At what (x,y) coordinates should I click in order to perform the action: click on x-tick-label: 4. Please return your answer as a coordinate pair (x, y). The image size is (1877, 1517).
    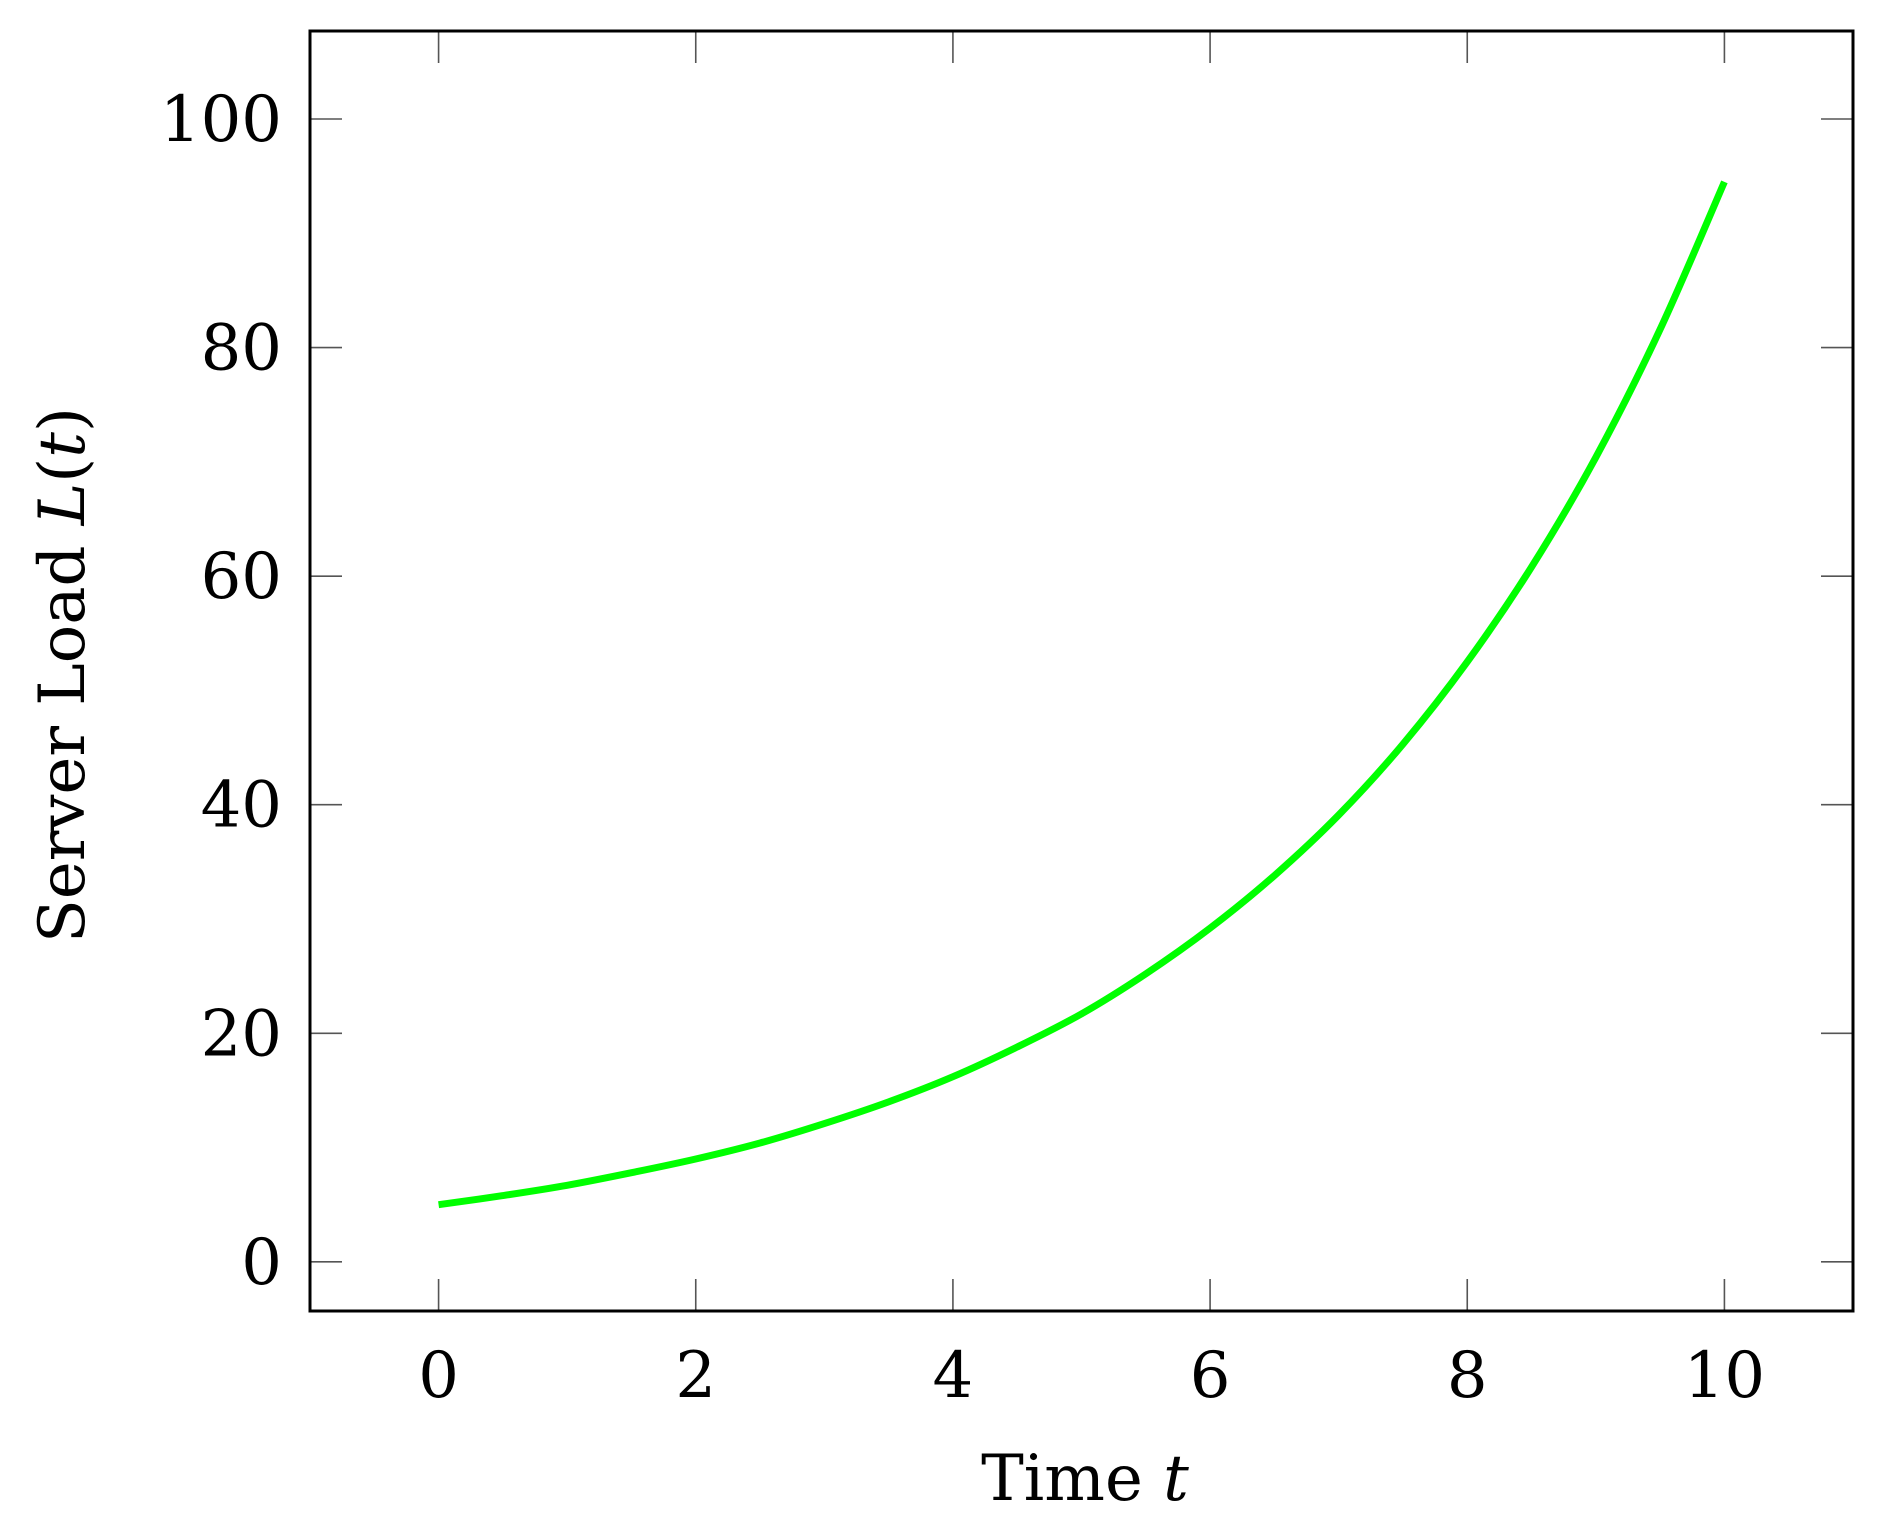
    Looking at the image, I should click on (953, 1376).